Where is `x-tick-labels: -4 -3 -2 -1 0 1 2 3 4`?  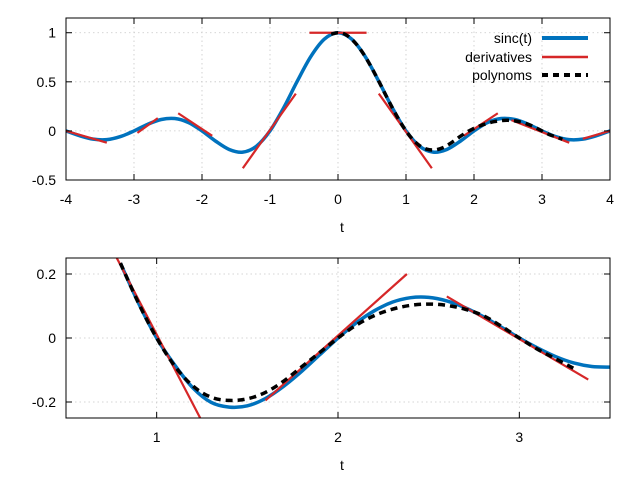 x-tick-labels: -4 -3 -2 -1 0 1 2 3 4 is located at coordinates (337, 199).